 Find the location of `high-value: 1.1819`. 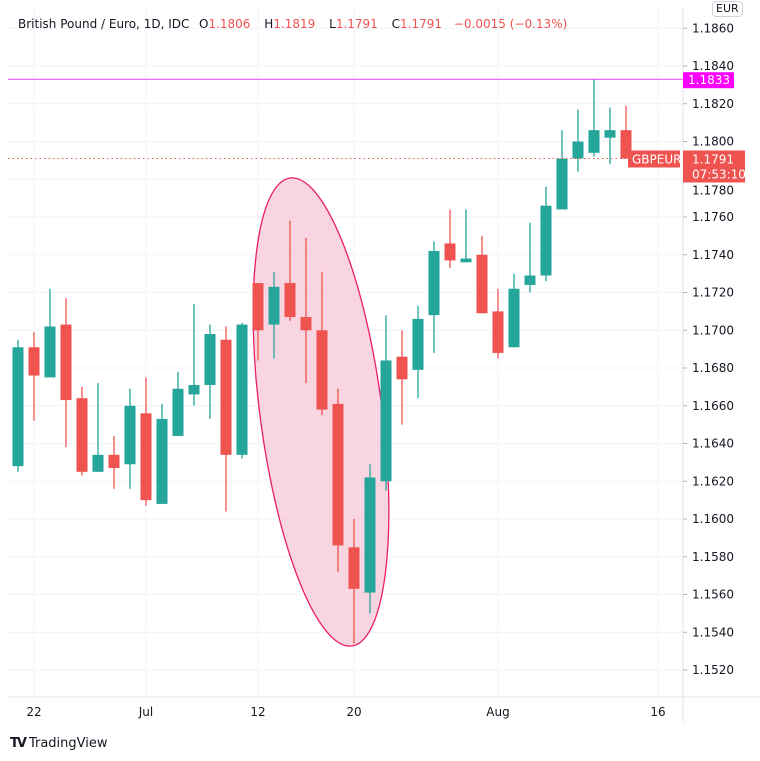

high-value: 1.1819 is located at coordinates (294, 24).